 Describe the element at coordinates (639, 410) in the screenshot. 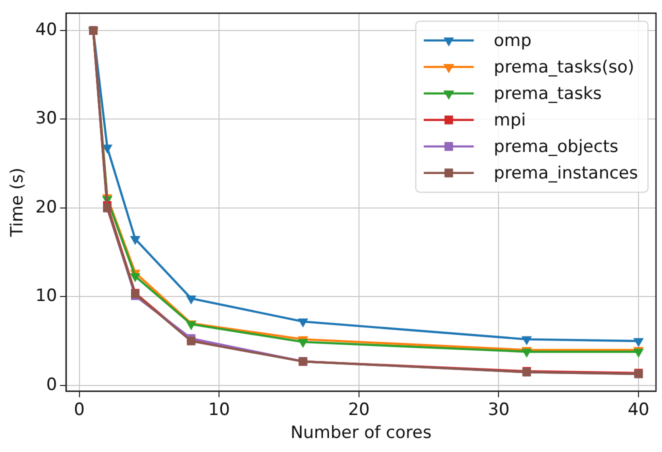

I see `x-tick-label: 40` at that location.